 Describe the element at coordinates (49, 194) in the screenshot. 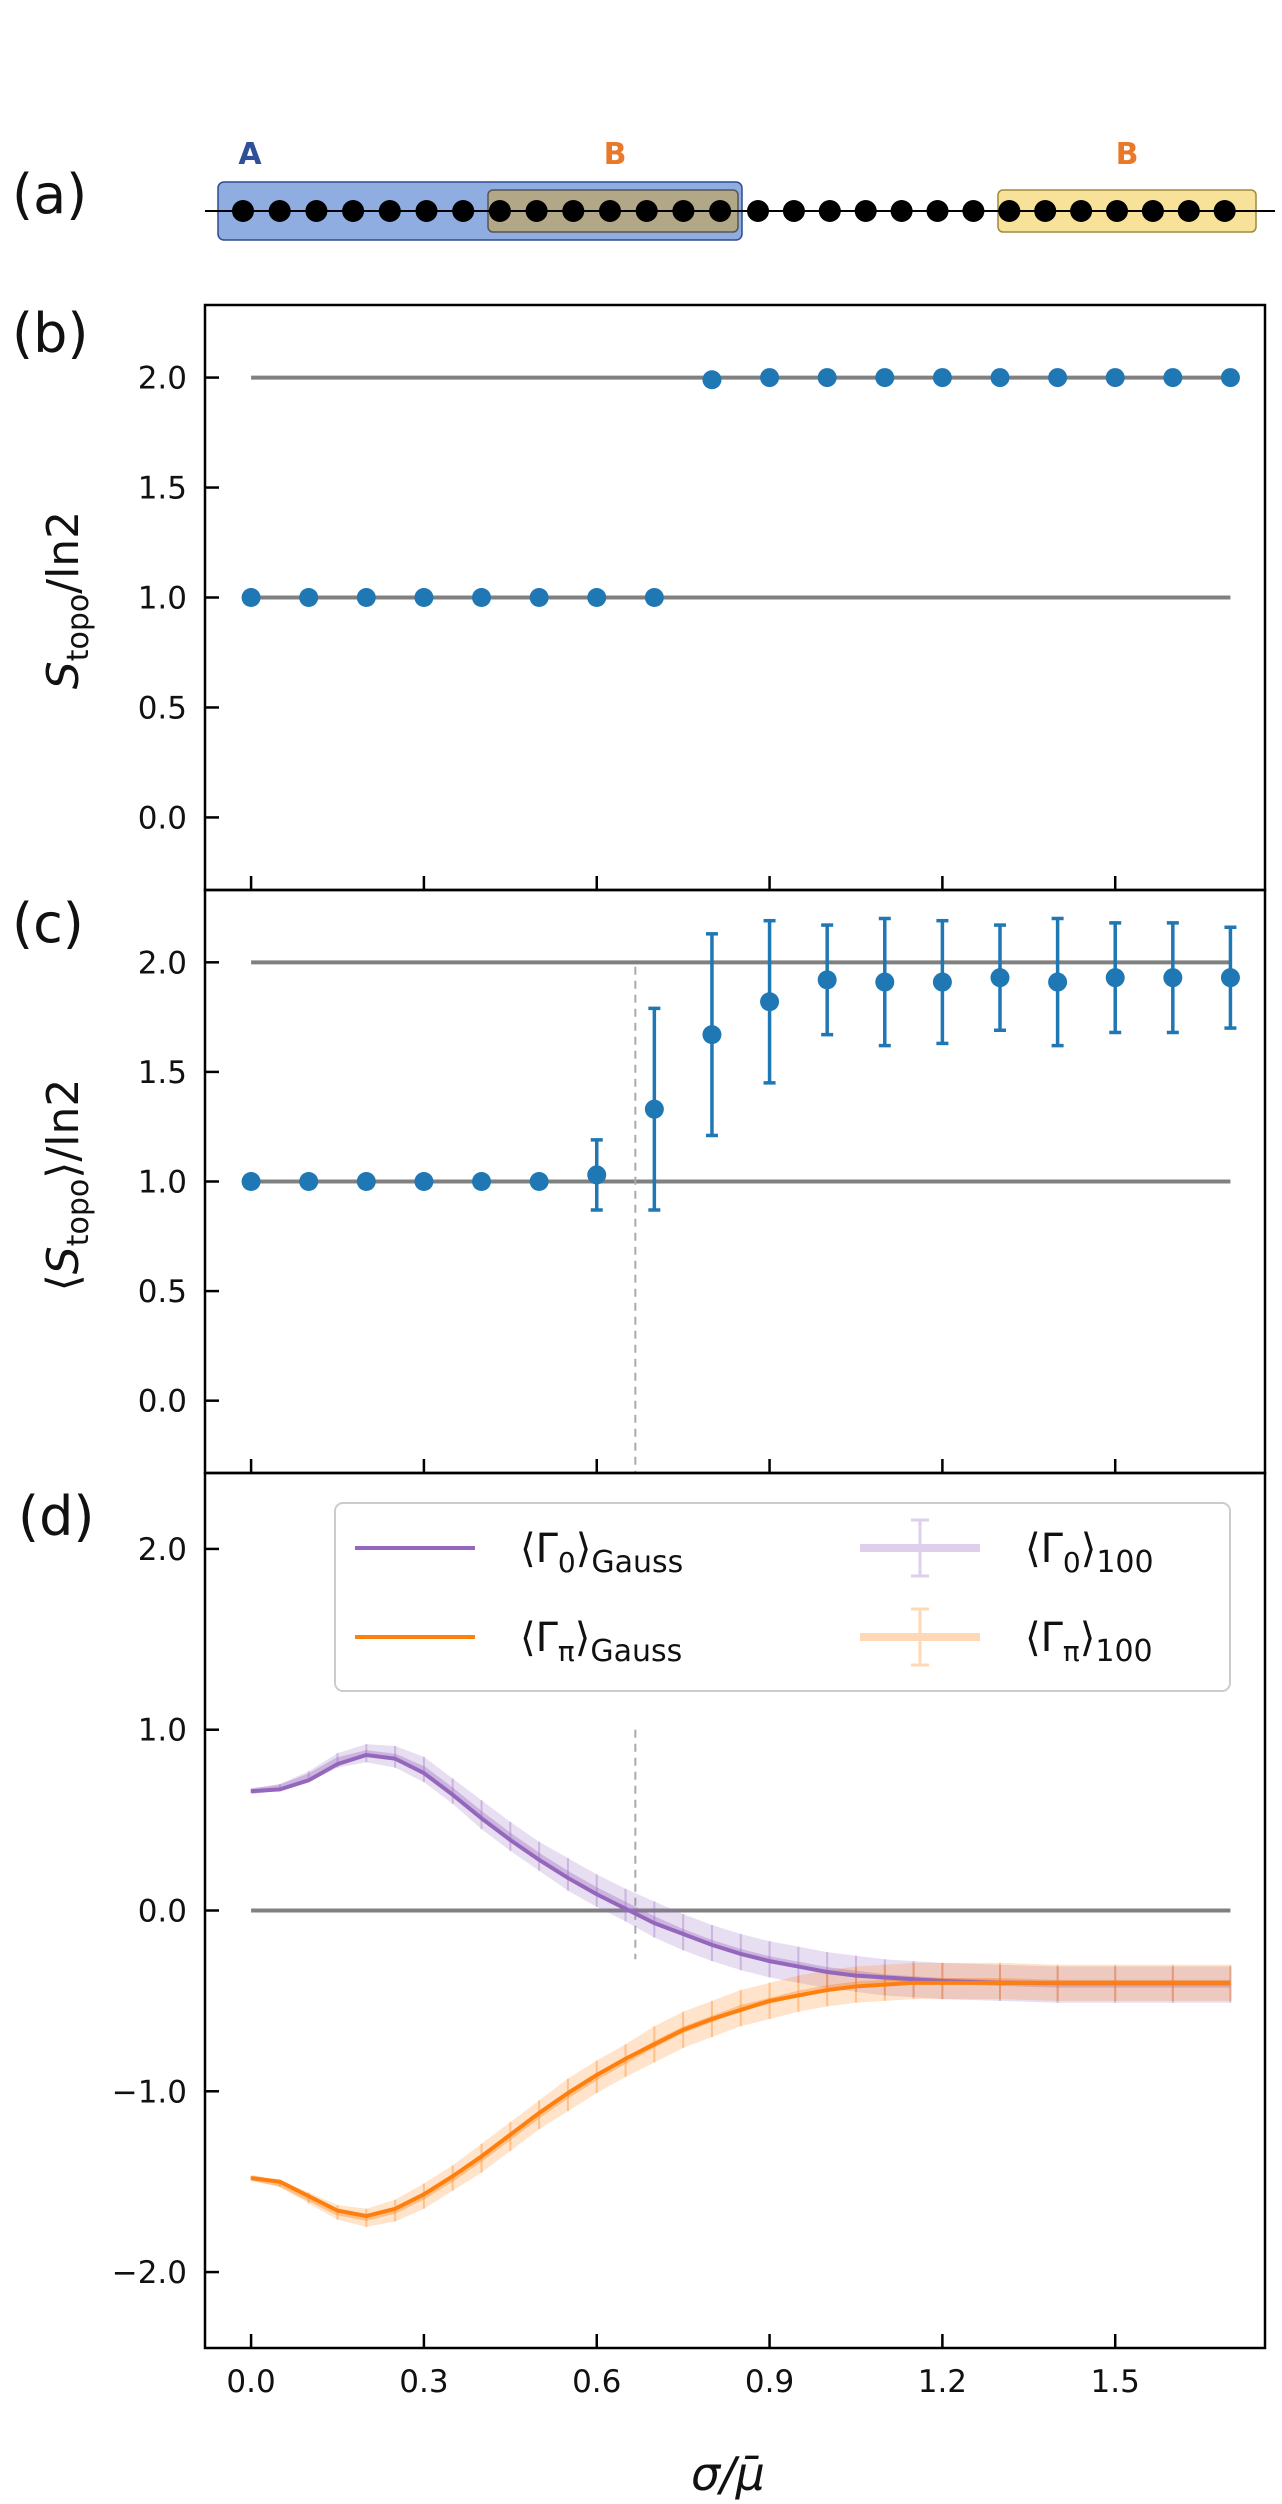

I see `panel-label-a: (a)` at that location.